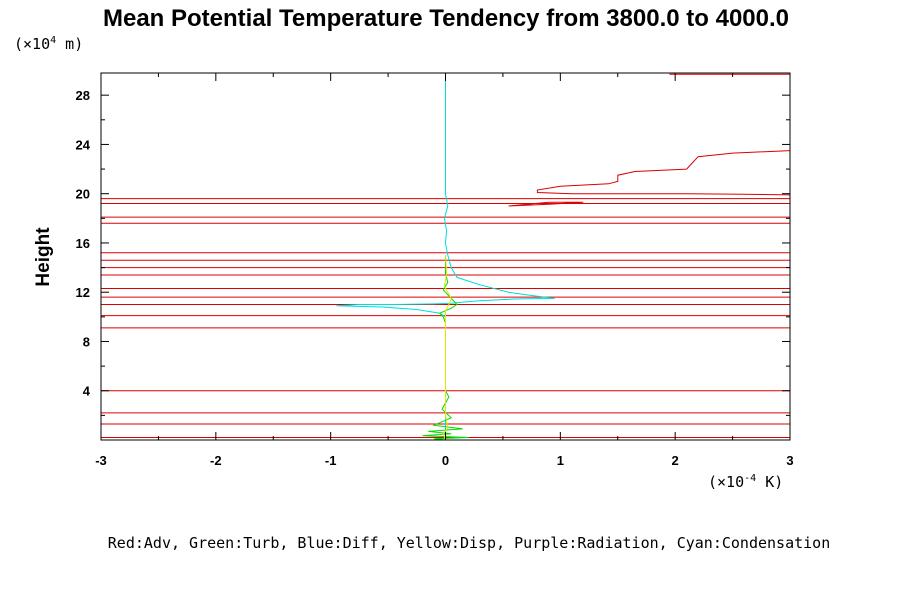 Image resolution: width=900 pixels, height=600 pixels. What do you see at coordinates (331, 460) in the screenshot?
I see `x-tick-label-2: -1` at bounding box center [331, 460].